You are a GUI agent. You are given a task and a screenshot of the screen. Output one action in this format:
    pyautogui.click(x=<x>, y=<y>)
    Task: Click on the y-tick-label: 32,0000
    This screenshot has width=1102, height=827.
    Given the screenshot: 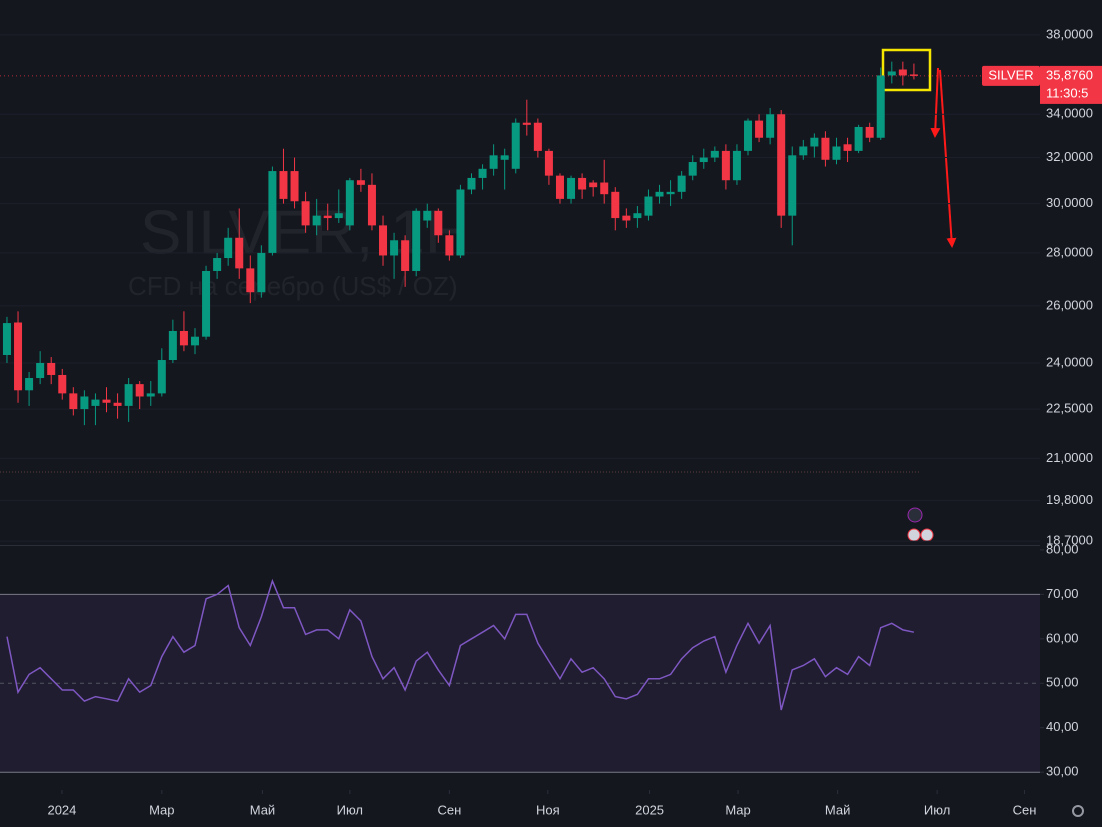 What is the action you would take?
    pyautogui.click(x=1069, y=156)
    